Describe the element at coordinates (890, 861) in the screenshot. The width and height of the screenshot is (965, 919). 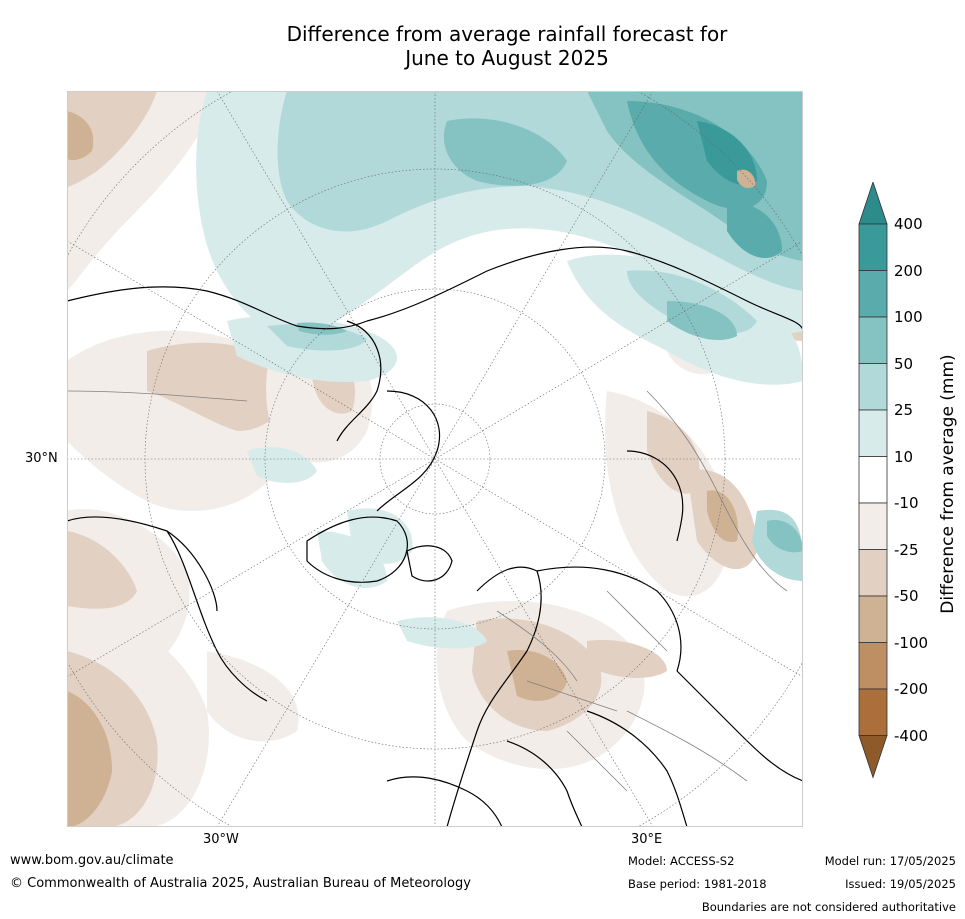
I see `model-run-date: Model run: 17/05/2025` at that location.